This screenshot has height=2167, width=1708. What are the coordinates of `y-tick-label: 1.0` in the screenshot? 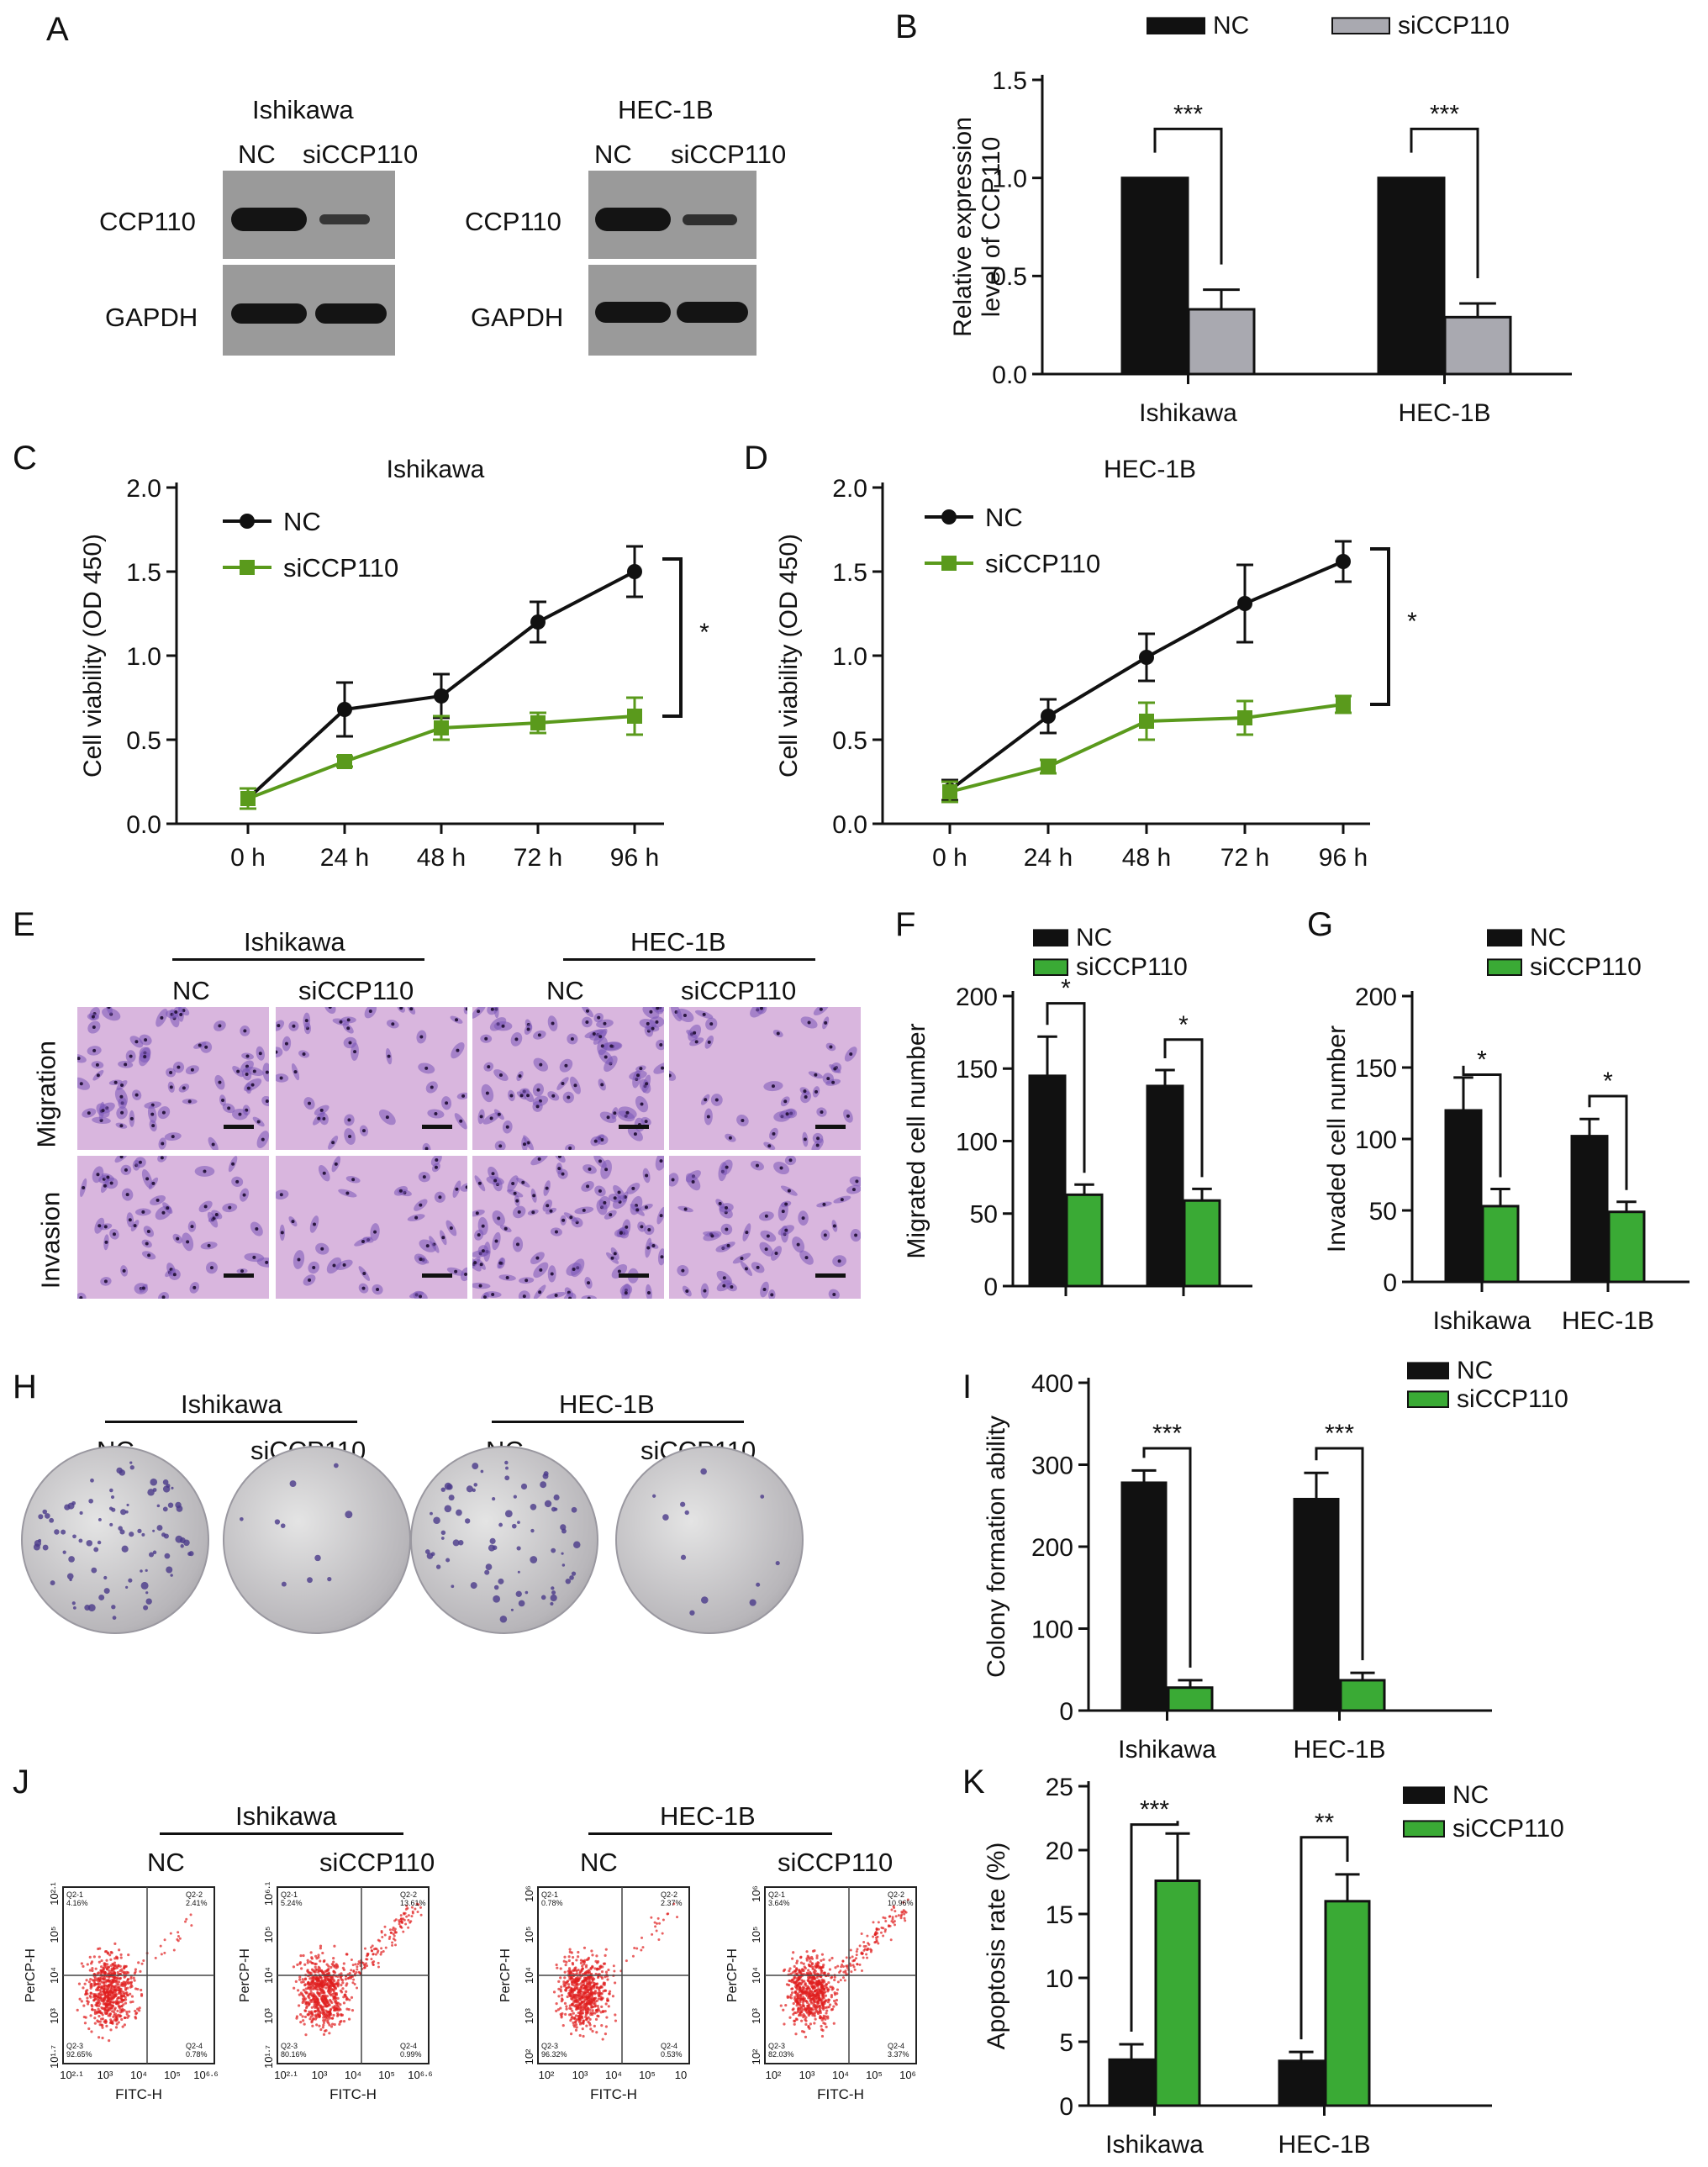 It's located at (1009, 178).